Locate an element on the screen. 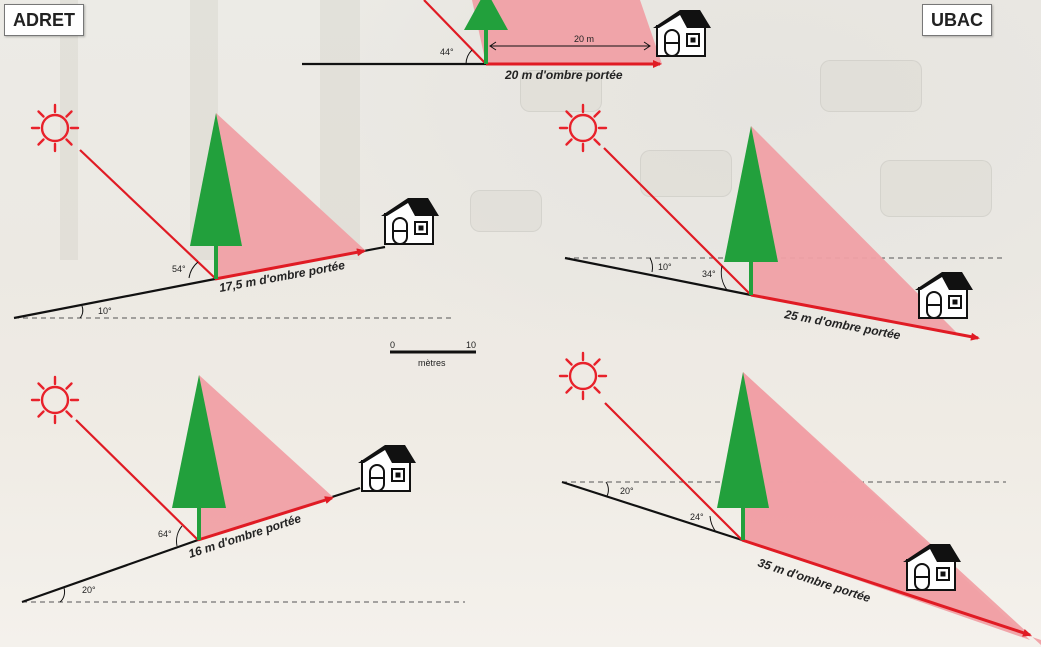 The image size is (1041, 647). sun-angle-label: 54° is located at coordinates (179, 269).